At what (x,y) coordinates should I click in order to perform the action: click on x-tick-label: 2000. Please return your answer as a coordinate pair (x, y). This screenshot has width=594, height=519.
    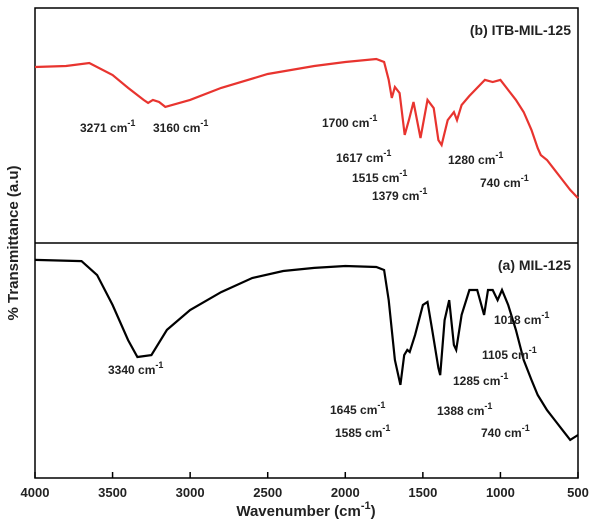
    Looking at the image, I should click on (345, 492).